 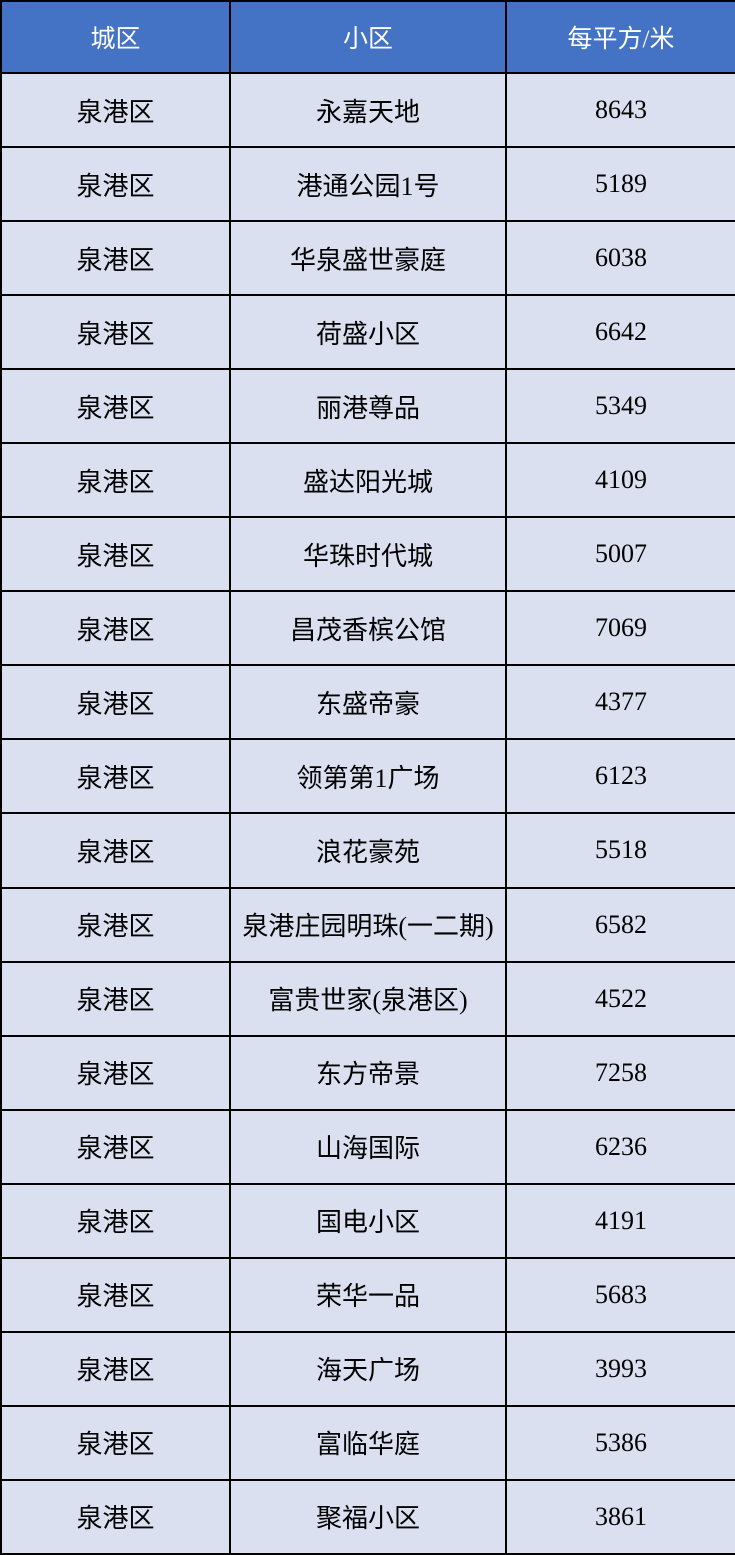 I want to click on community-cell: 华珠时代城, so click(x=368, y=554).